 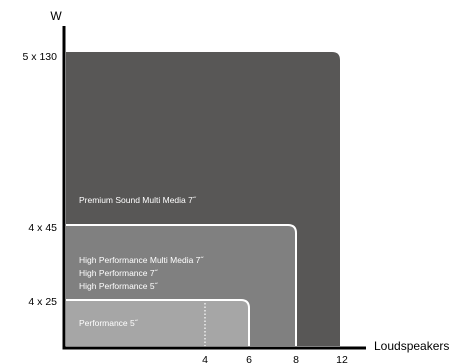 What do you see at coordinates (119, 273) in the screenshot?
I see `tier-label-hp-7: High Performance 7˝` at bounding box center [119, 273].